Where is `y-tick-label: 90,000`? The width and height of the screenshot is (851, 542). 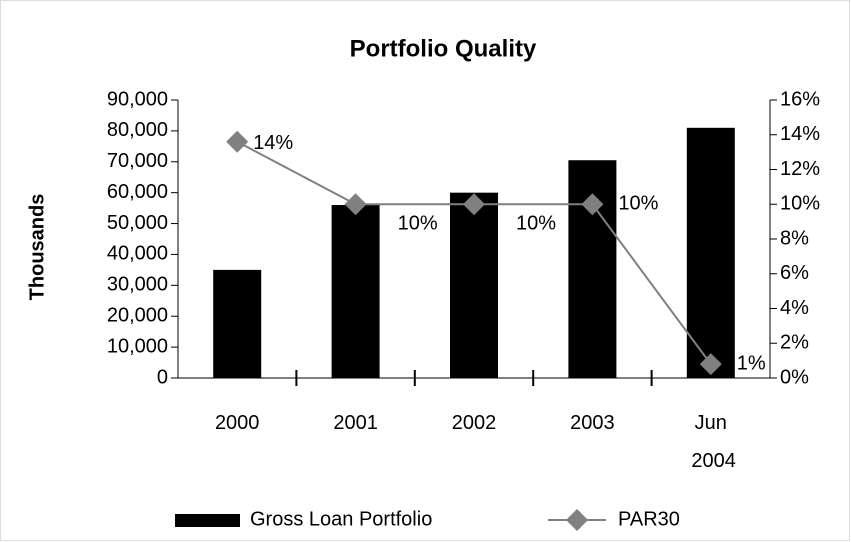
y-tick-label: 90,000 is located at coordinates (137, 99).